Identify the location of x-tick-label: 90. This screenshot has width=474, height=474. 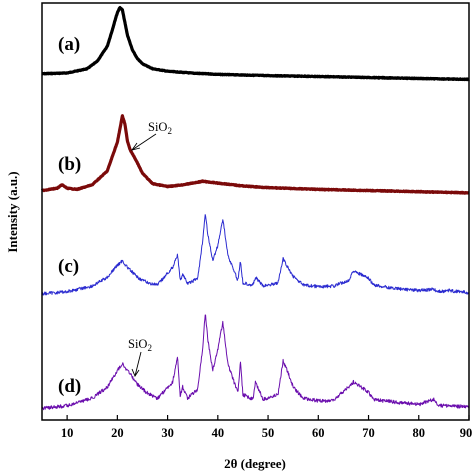
(466, 433).